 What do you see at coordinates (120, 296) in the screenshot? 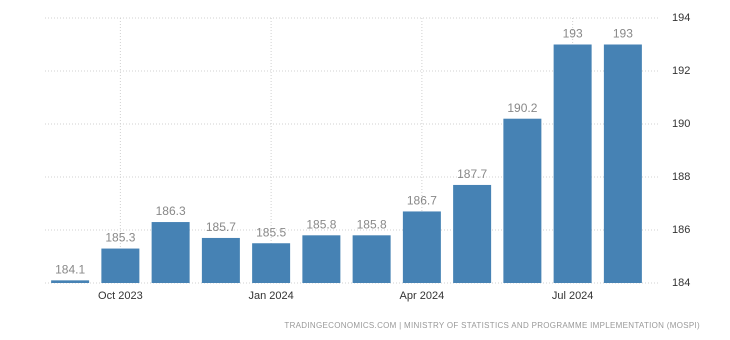
I see `x-tick-label: Oct 2023` at bounding box center [120, 296].